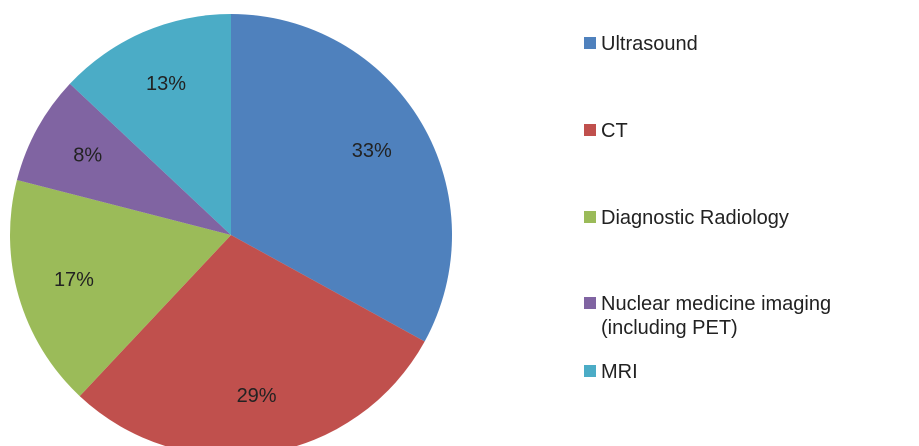 This screenshot has height=446, width=919. What do you see at coordinates (257, 396) in the screenshot?
I see `data-label: 29%` at bounding box center [257, 396].